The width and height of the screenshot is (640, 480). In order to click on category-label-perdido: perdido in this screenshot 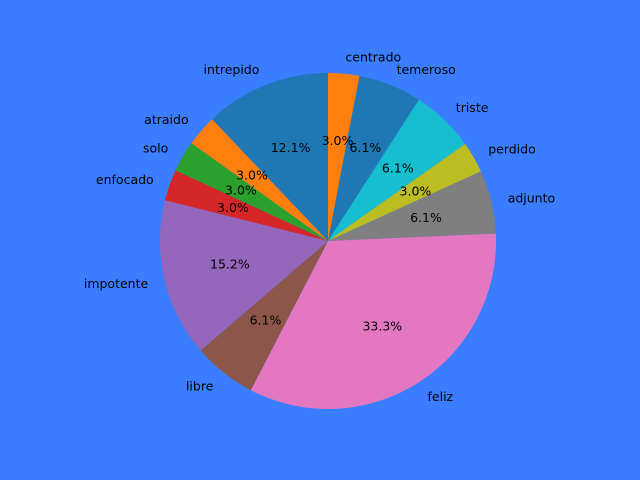, I will do `click(512, 148)`.